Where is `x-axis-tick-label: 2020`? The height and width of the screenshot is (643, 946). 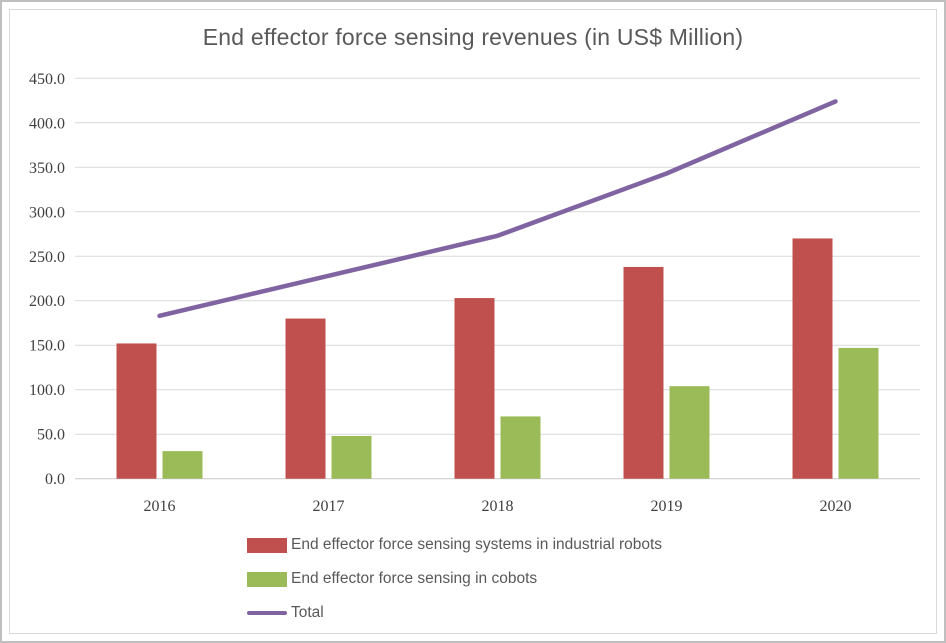 x-axis-tick-label: 2020 is located at coordinates (836, 506).